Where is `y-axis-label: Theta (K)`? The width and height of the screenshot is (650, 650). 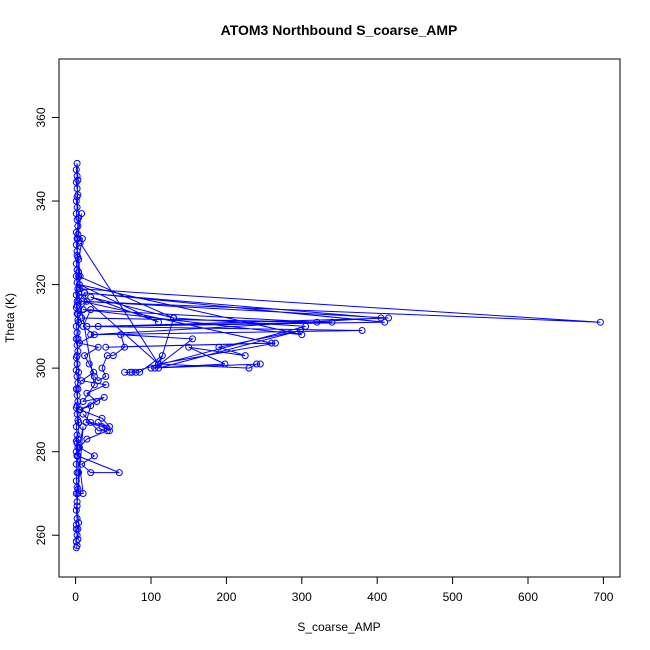
y-axis-label: Theta (K) is located at coordinates (10, 318).